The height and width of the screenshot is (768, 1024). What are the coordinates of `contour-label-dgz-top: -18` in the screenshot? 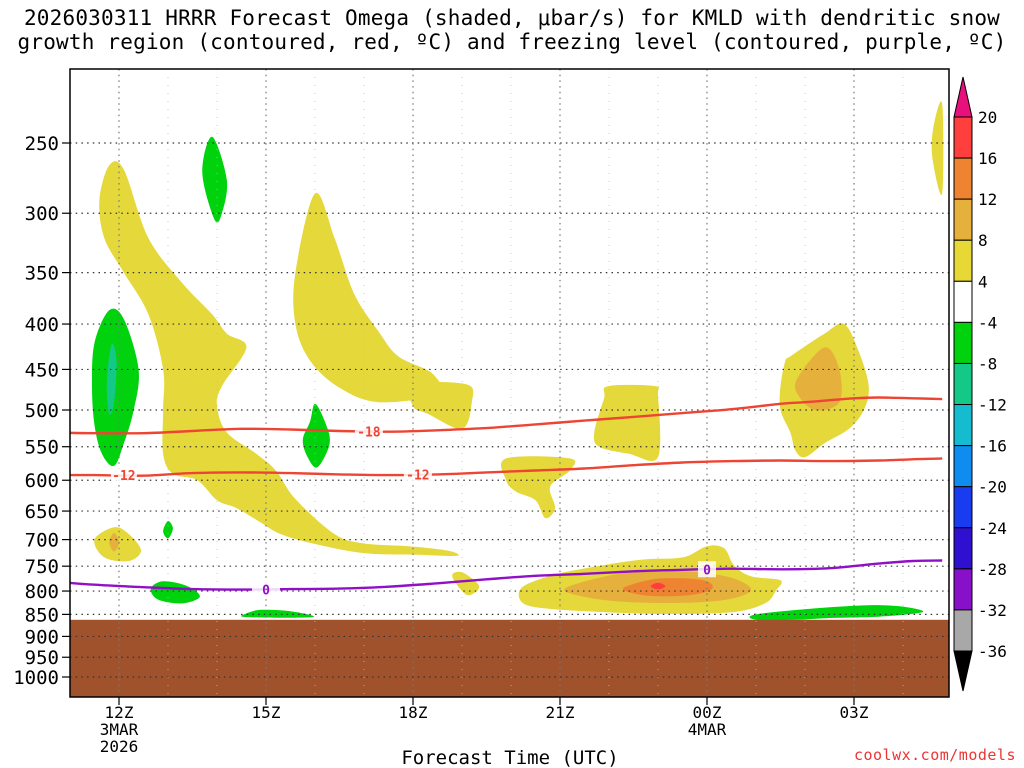 It's located at (369, 432).